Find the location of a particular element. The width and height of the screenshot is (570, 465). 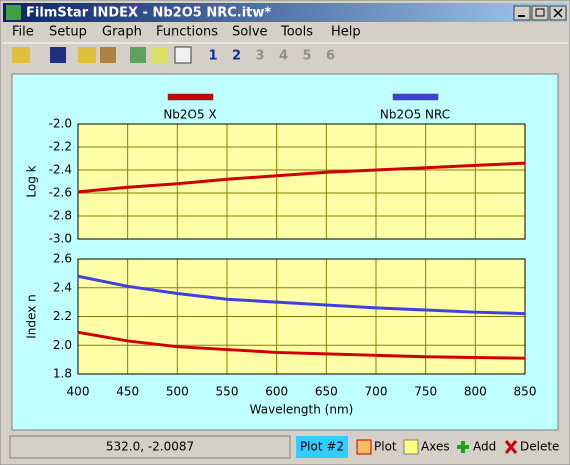

legend-label: Nb2O5 X is located at coordinates (189, 115).